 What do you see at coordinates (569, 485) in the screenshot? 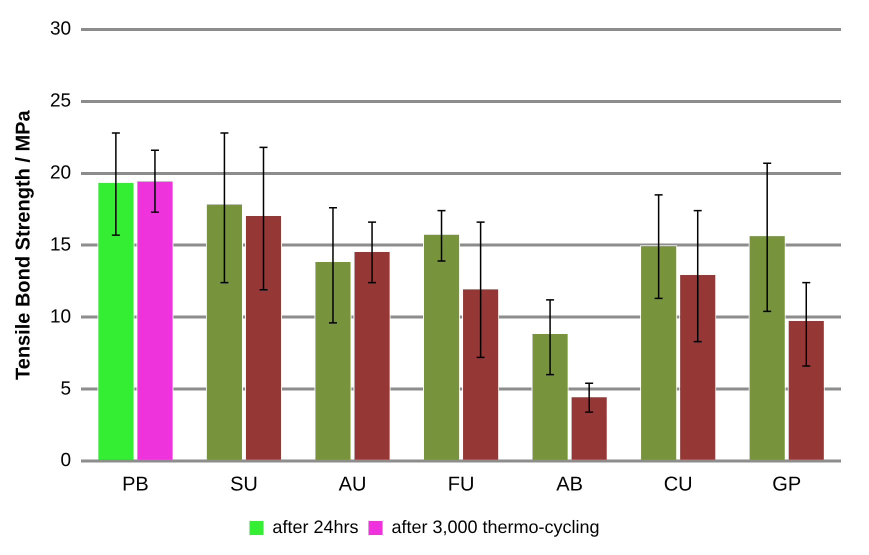
I see `x-tick-label: AB` at bounding box center [569, 485].